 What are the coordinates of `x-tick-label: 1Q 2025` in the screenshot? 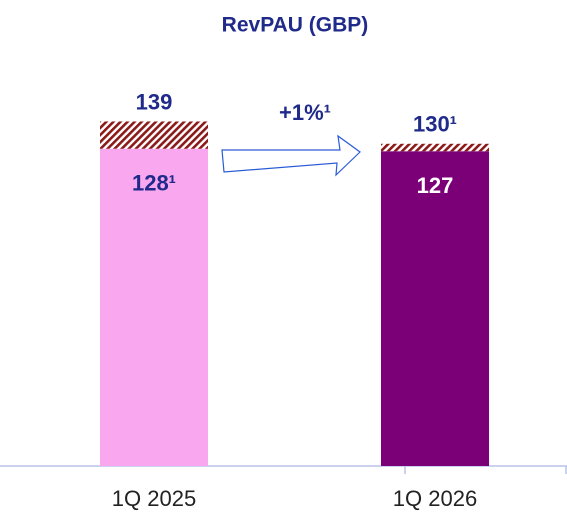 It's located at (154, 498).